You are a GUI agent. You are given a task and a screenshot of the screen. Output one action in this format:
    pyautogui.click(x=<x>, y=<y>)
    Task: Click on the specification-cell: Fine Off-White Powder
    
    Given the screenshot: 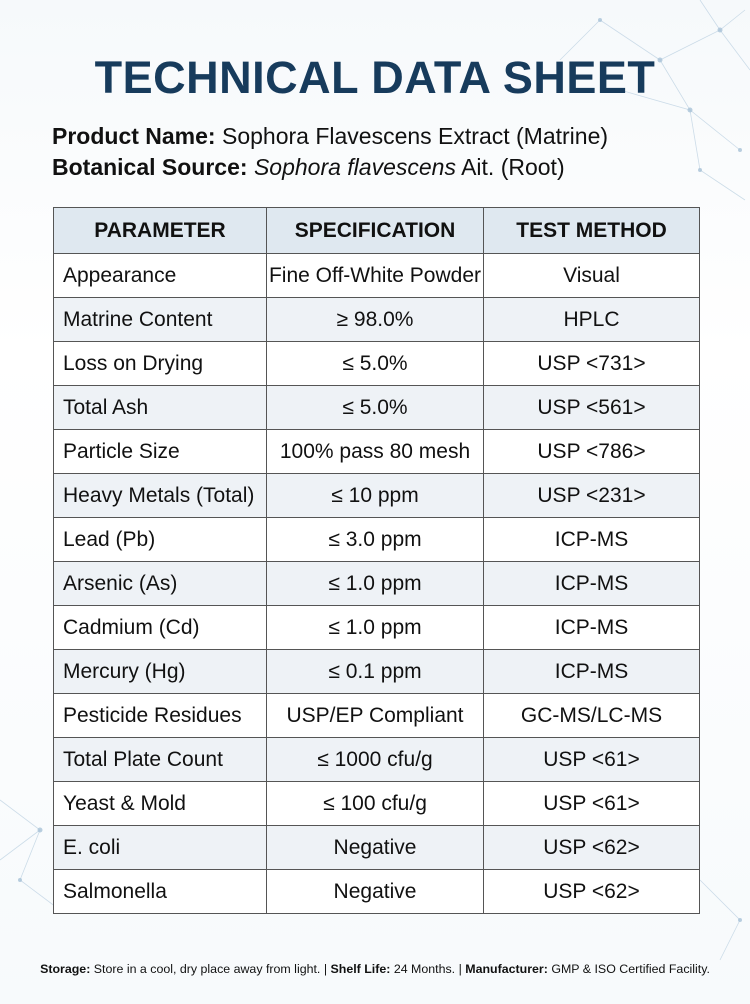 What is the action you would take?
    pyautogui.click(x=375, y=275)
    